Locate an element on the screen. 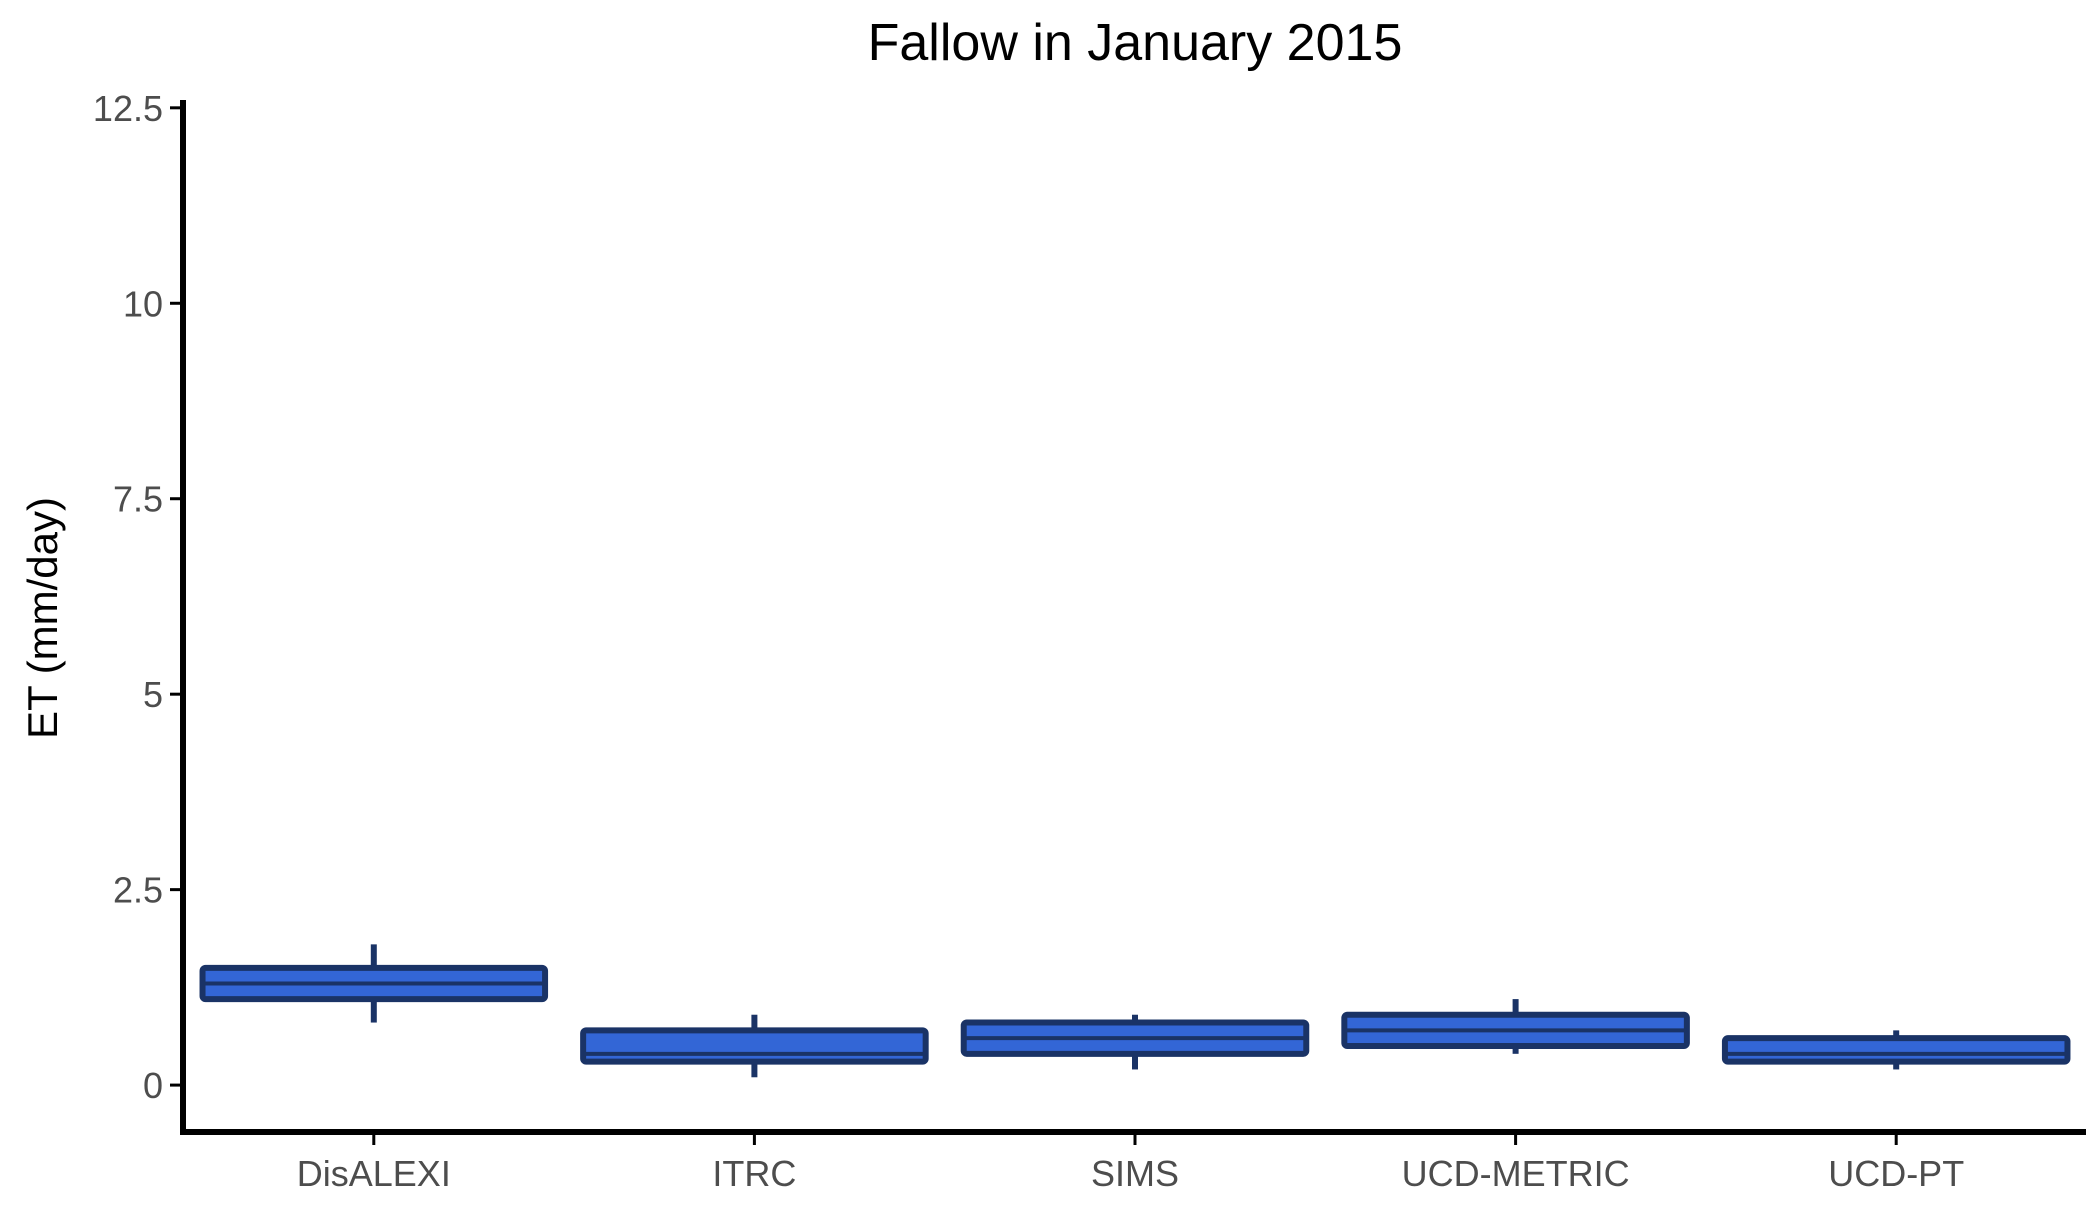  chart-title: Fallow in January 2015 is located at coordinates (1135, 43).